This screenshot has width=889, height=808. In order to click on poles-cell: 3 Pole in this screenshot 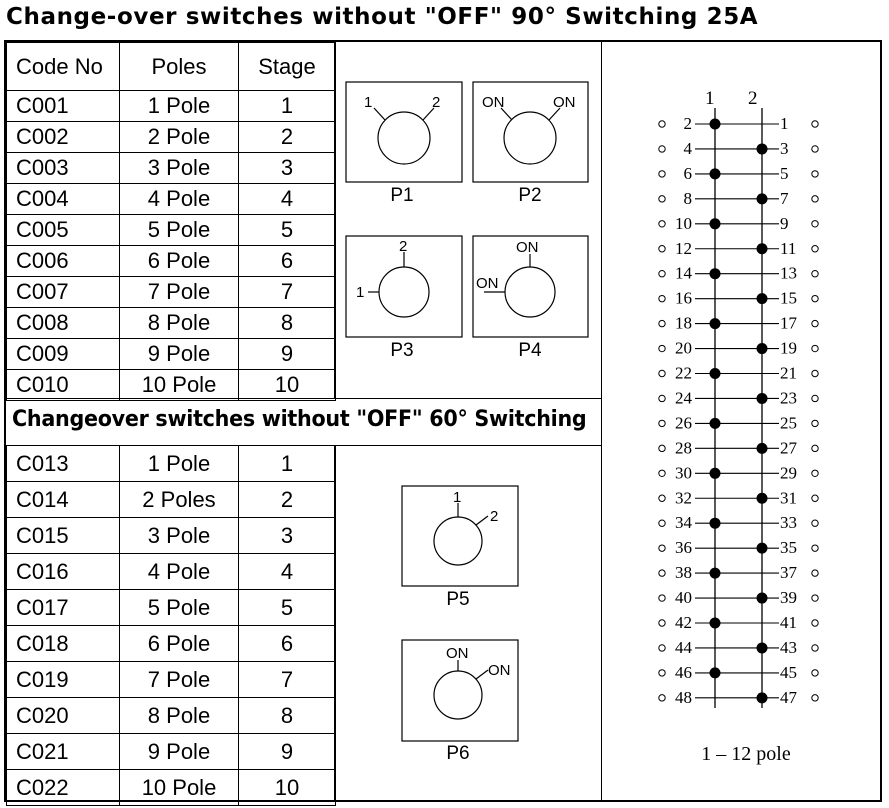, I will do `click(179, 535)`.